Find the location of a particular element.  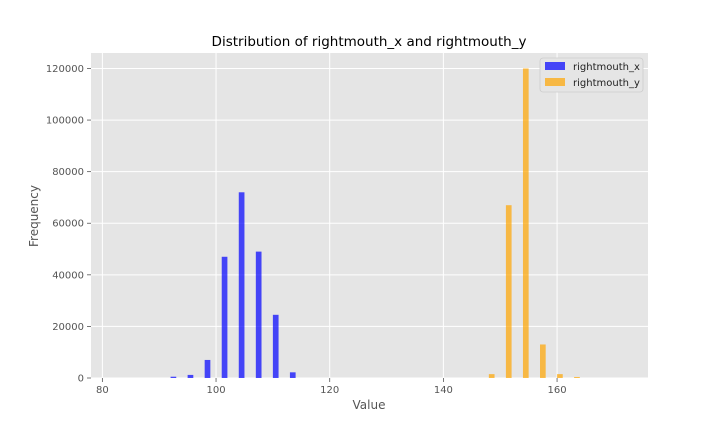

legend-swatch-rightmouth-x is located at coordinates (555, 66).